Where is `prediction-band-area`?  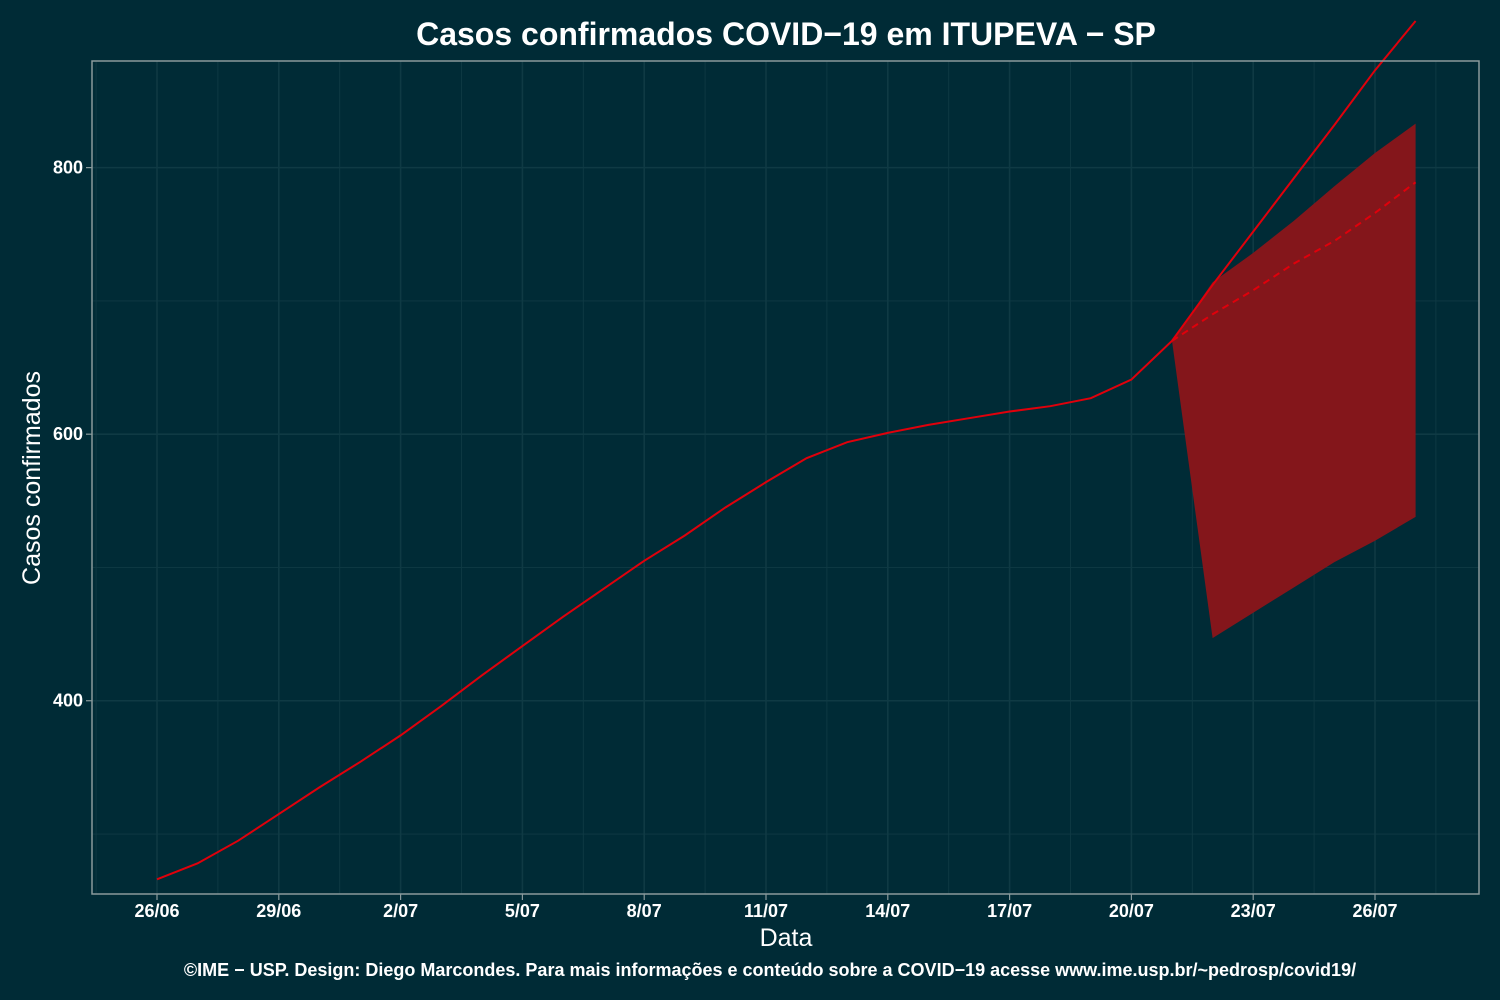 prediction-band-area is located at coordinates (1294, 381).